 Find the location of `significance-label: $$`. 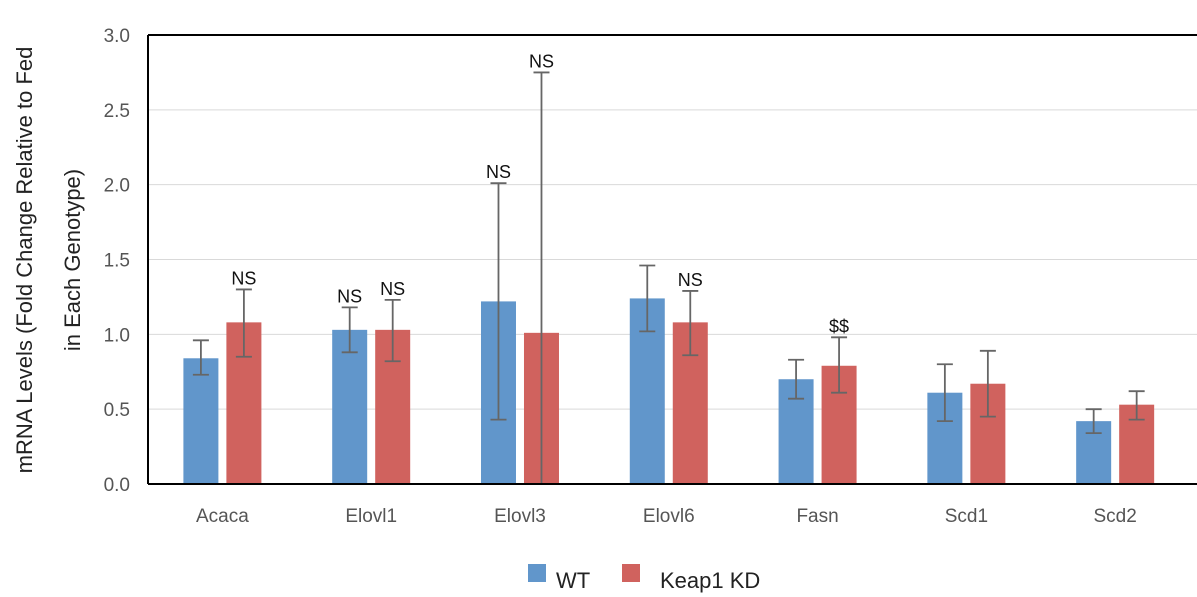

significance-label: $$ is located at coordinates (839, 326).